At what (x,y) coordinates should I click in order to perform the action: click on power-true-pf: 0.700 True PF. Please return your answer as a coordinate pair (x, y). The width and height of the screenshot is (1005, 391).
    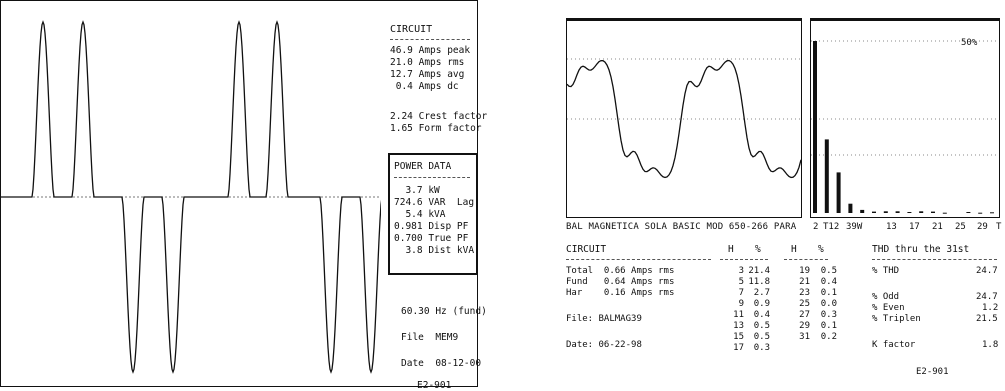
    Looking at the image, I should click on (431, 238).